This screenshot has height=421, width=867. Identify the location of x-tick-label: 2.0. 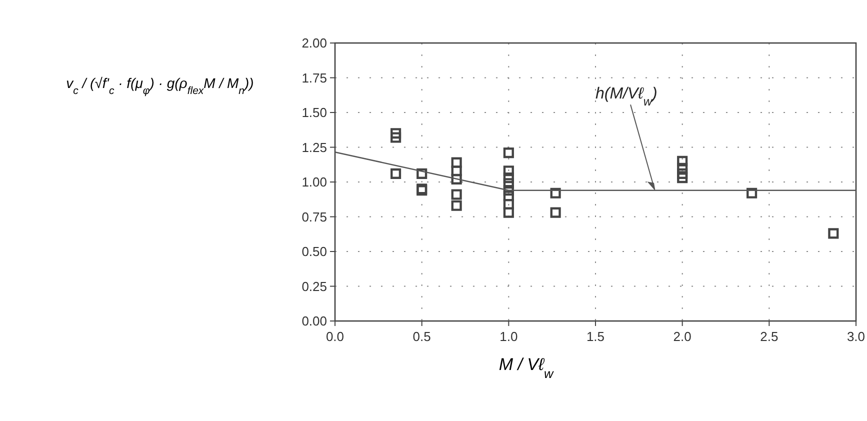
(682, 336).